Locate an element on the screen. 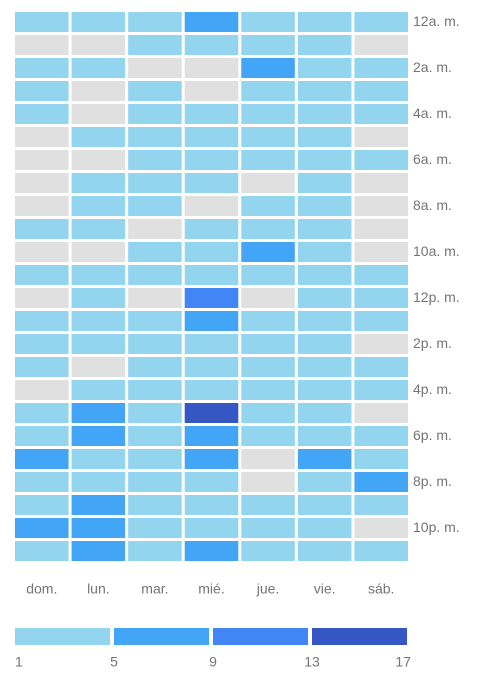 This screenshot has width=487, height=675. y-tick-label: 8a. m. is located at coordinates (432, 205).